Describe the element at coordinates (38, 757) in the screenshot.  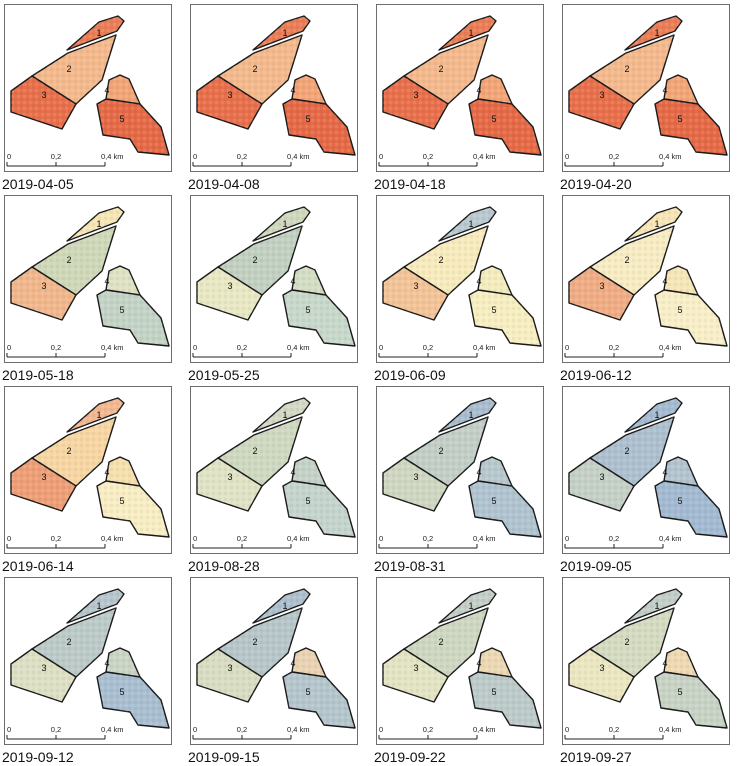
I see `panel-date: 2019-09-12` at that location.